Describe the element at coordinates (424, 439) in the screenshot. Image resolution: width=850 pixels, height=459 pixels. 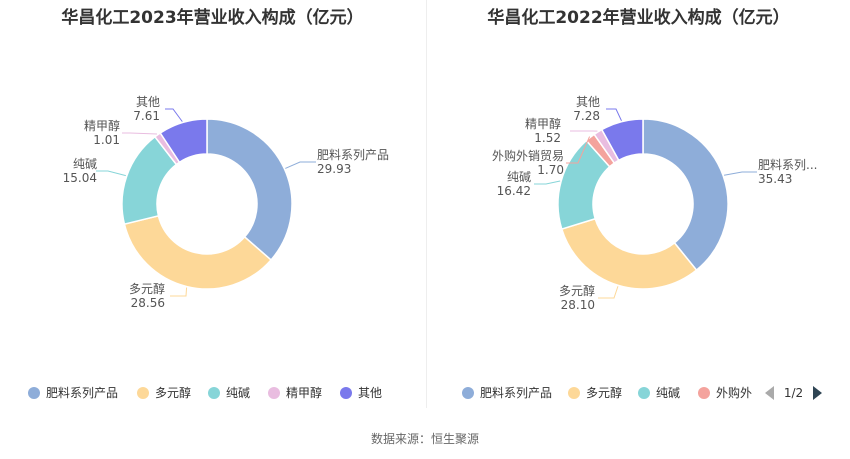
I see `data-source-note: 数据来源：恒生聚源` at that location.